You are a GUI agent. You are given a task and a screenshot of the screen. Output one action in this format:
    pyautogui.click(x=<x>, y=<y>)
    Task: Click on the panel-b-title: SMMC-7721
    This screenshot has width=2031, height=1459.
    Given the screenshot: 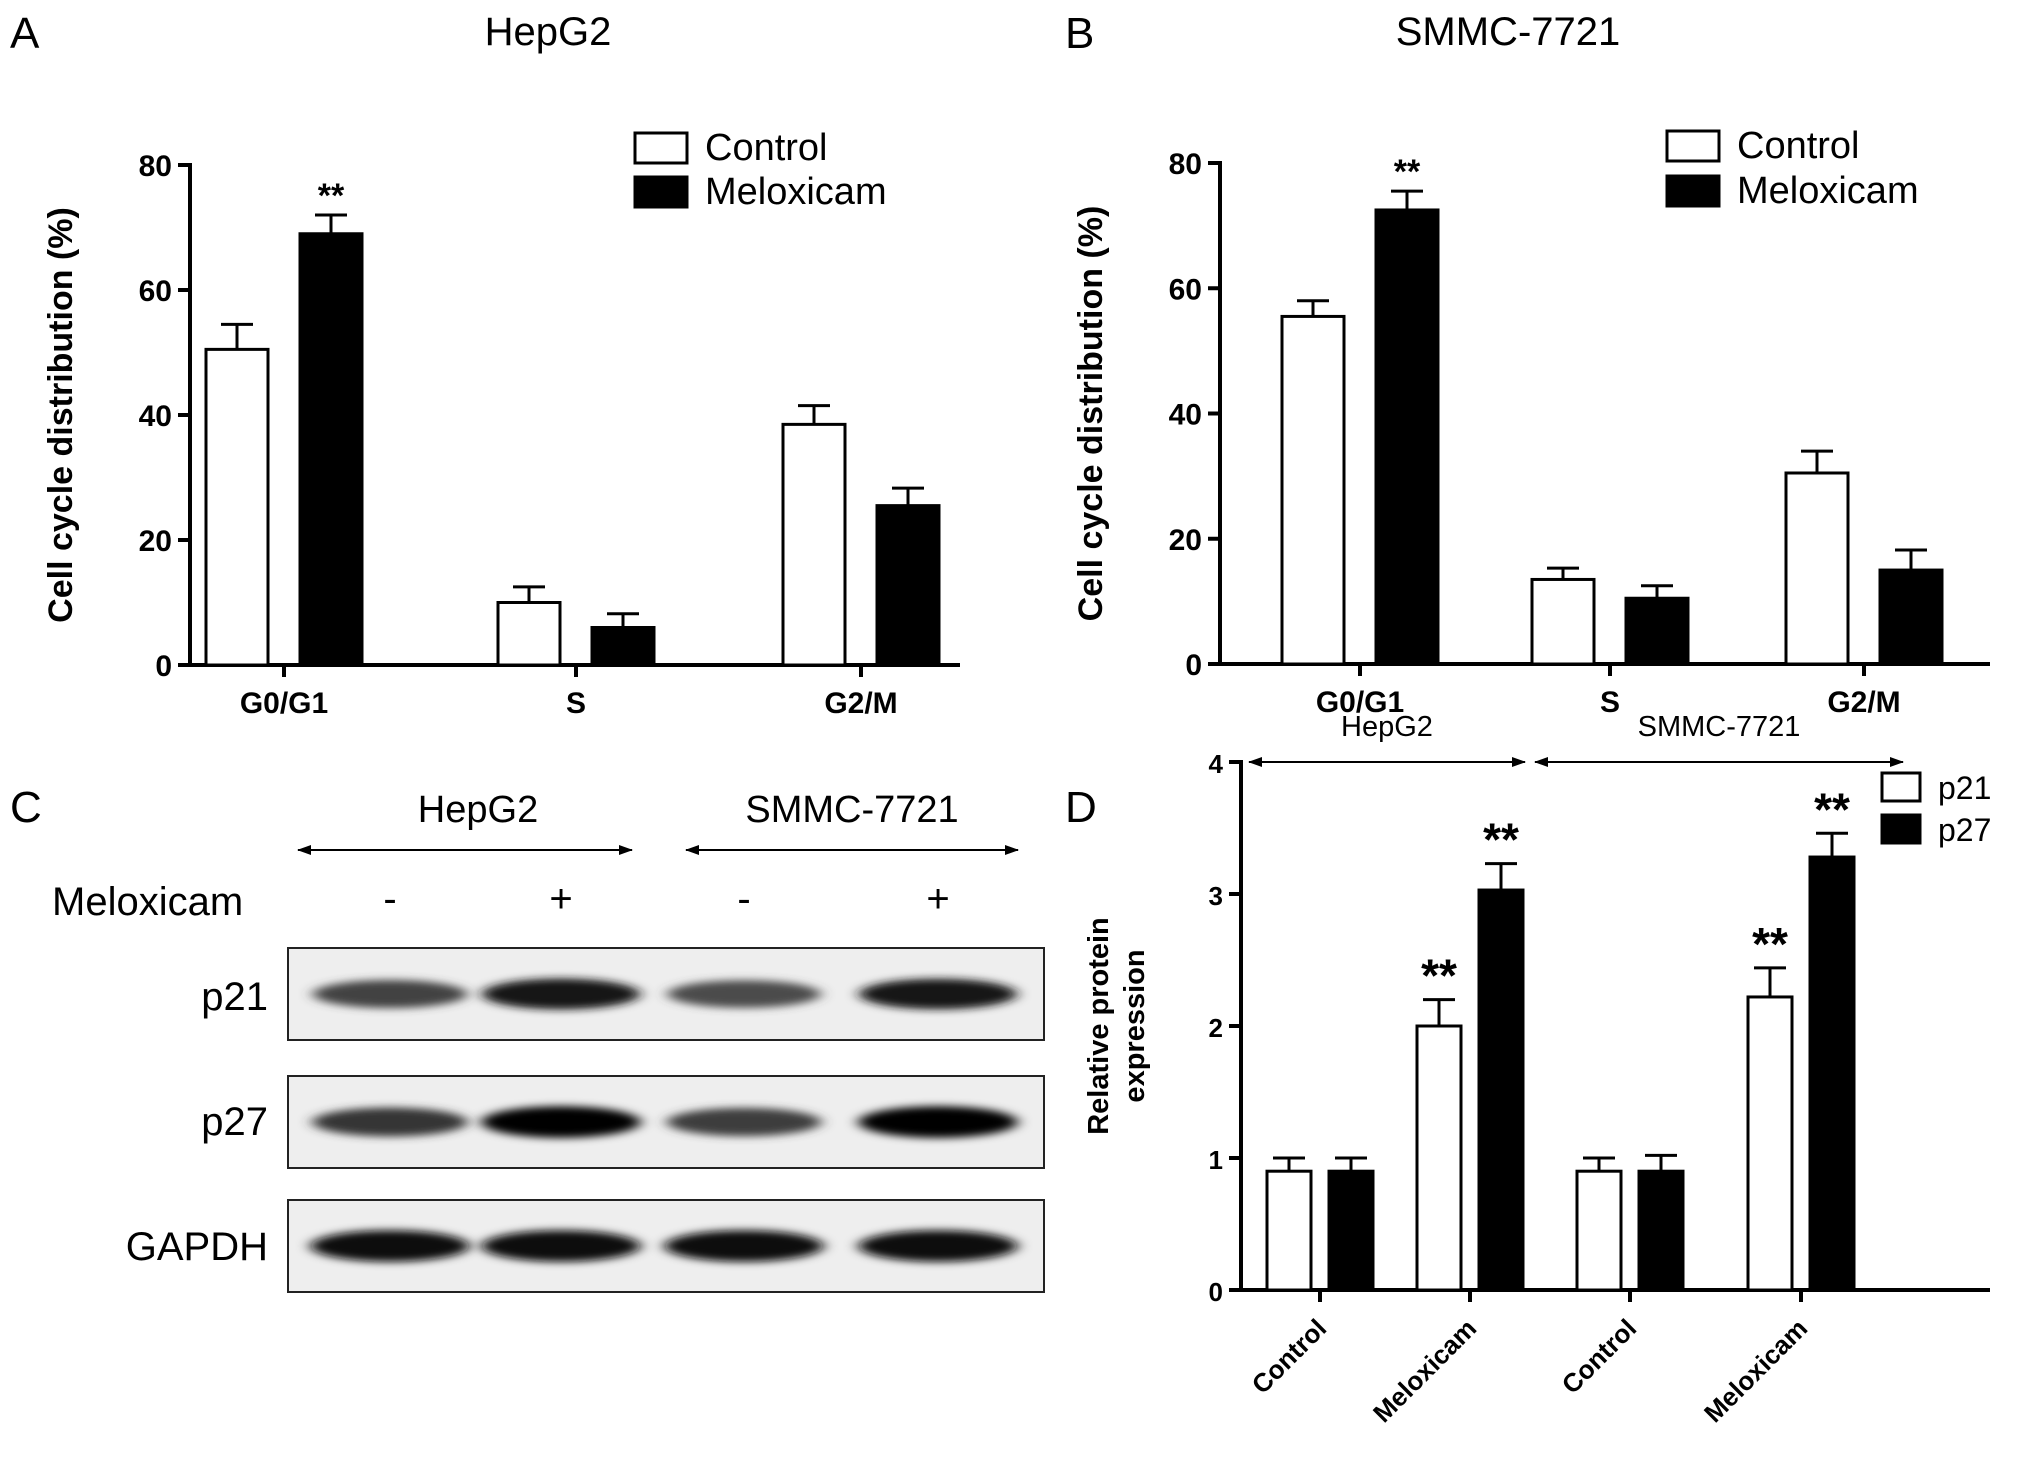 What is the action you would take?
    pyautogui.click(x=1508, y=32)
    